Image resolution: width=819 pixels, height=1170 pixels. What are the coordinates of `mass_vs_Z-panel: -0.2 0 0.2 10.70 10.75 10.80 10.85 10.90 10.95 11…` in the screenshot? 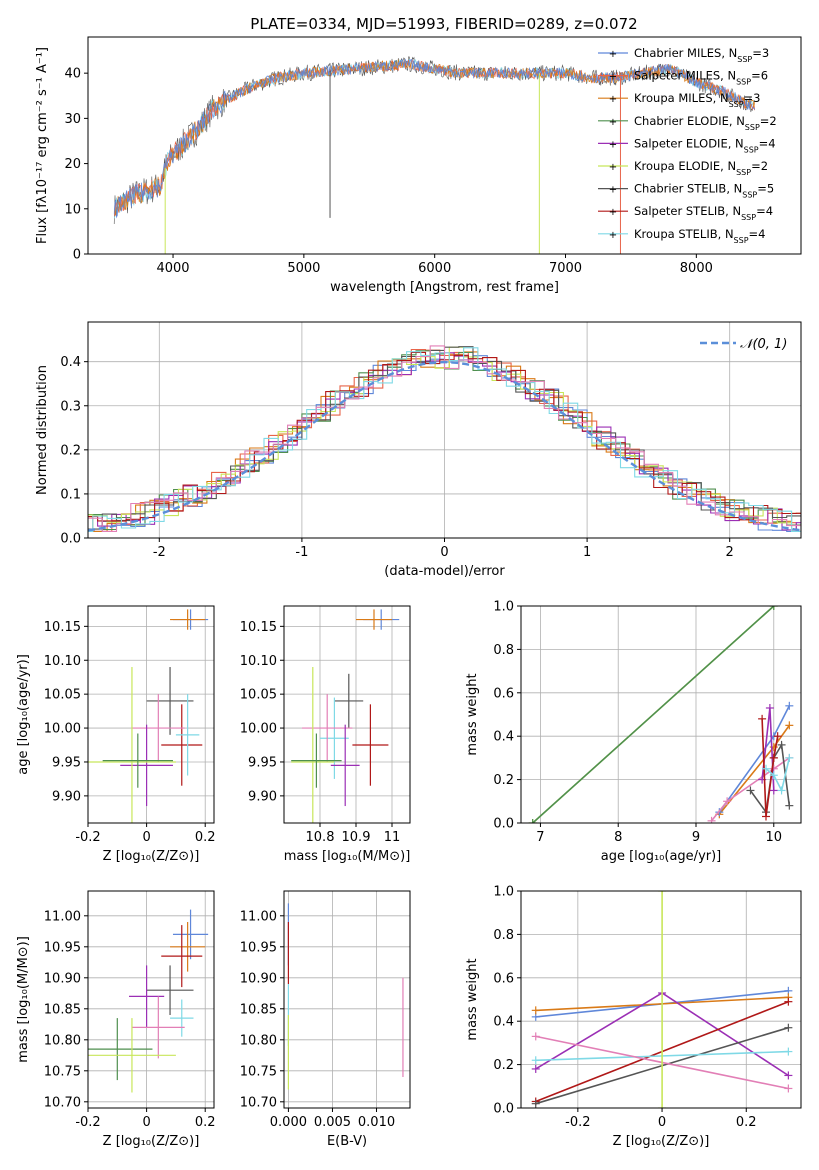 It's located at (116, 1019).